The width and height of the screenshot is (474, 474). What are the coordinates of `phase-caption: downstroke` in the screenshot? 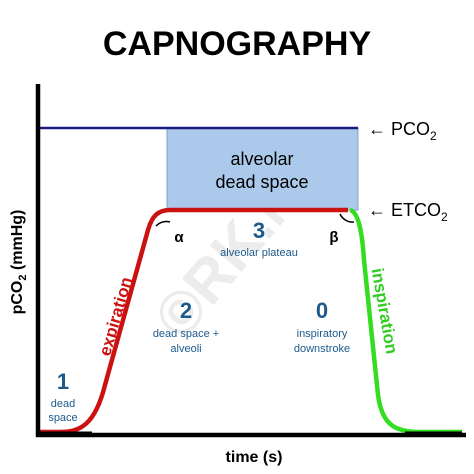 It's located at (322, 349).